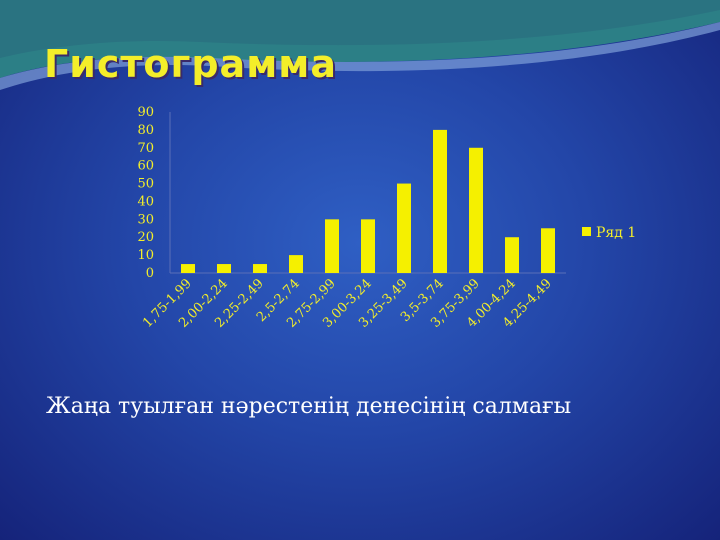 This screenshot has height=540, width=720. Describe the element at coordinates (145, 255) in the screenshot. I see `y-tick-label: 10` at that location.